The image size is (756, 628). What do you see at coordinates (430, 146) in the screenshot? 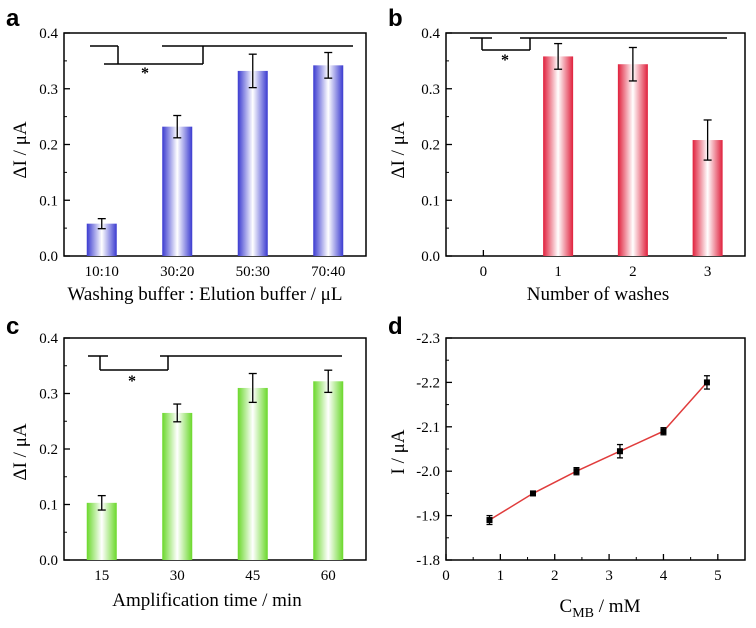
I see `y-tick-label-b: 0.2` at bounding box center [430, 146].